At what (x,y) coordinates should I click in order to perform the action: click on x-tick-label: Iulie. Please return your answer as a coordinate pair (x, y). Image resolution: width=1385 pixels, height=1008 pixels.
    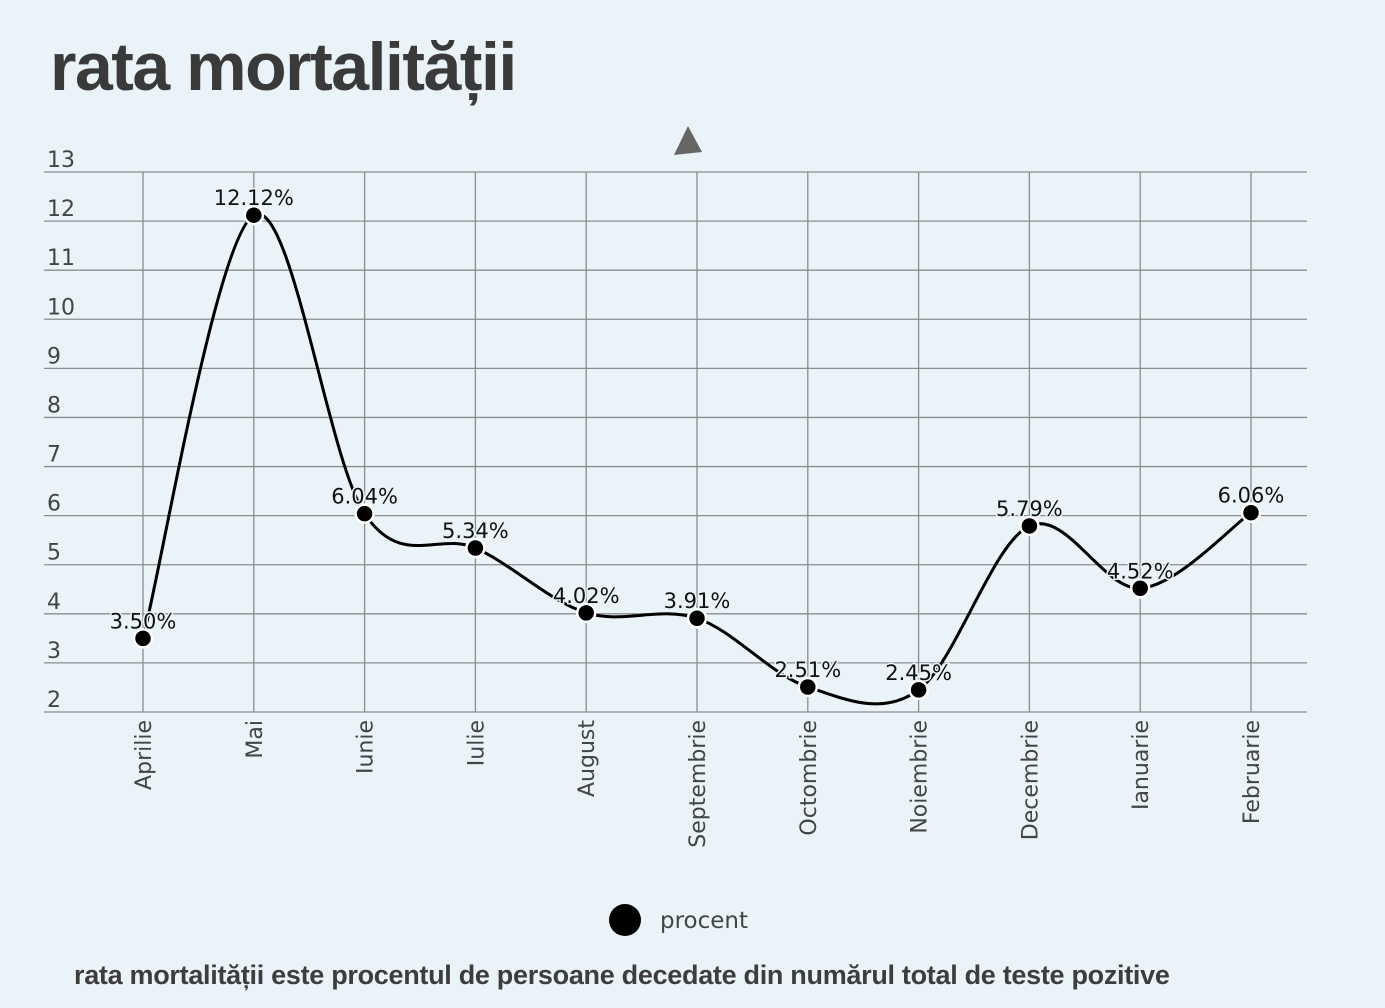
    Looking at the image, I should click on (476, 743).